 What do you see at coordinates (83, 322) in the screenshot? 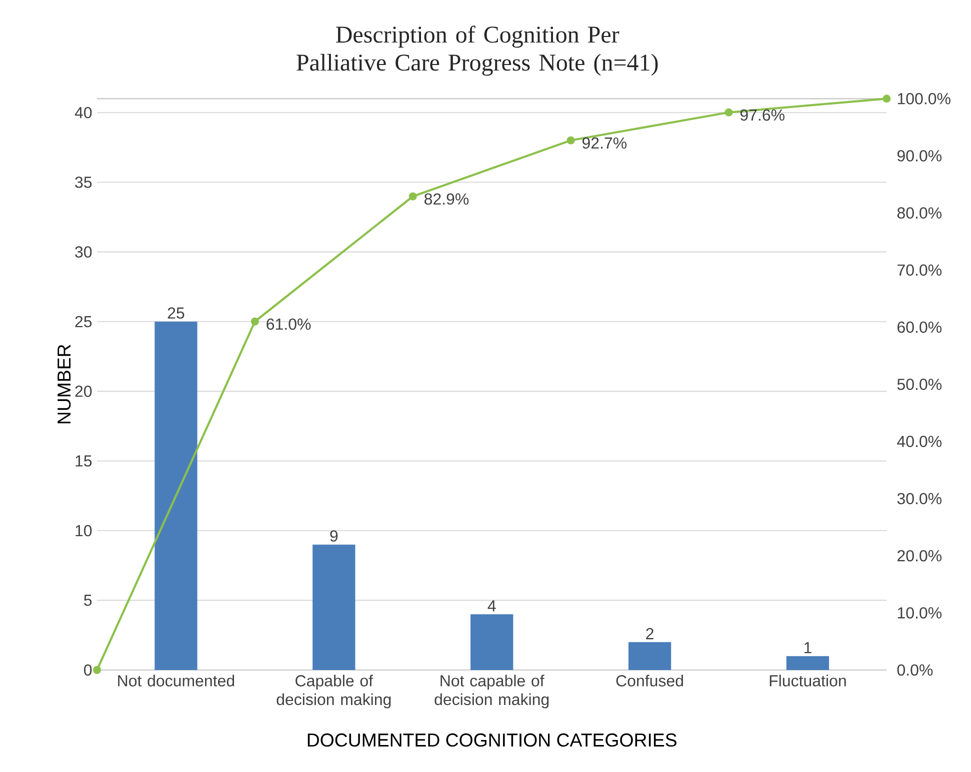
I see `y-tick-label: 25` at bounding box center [83, 322].